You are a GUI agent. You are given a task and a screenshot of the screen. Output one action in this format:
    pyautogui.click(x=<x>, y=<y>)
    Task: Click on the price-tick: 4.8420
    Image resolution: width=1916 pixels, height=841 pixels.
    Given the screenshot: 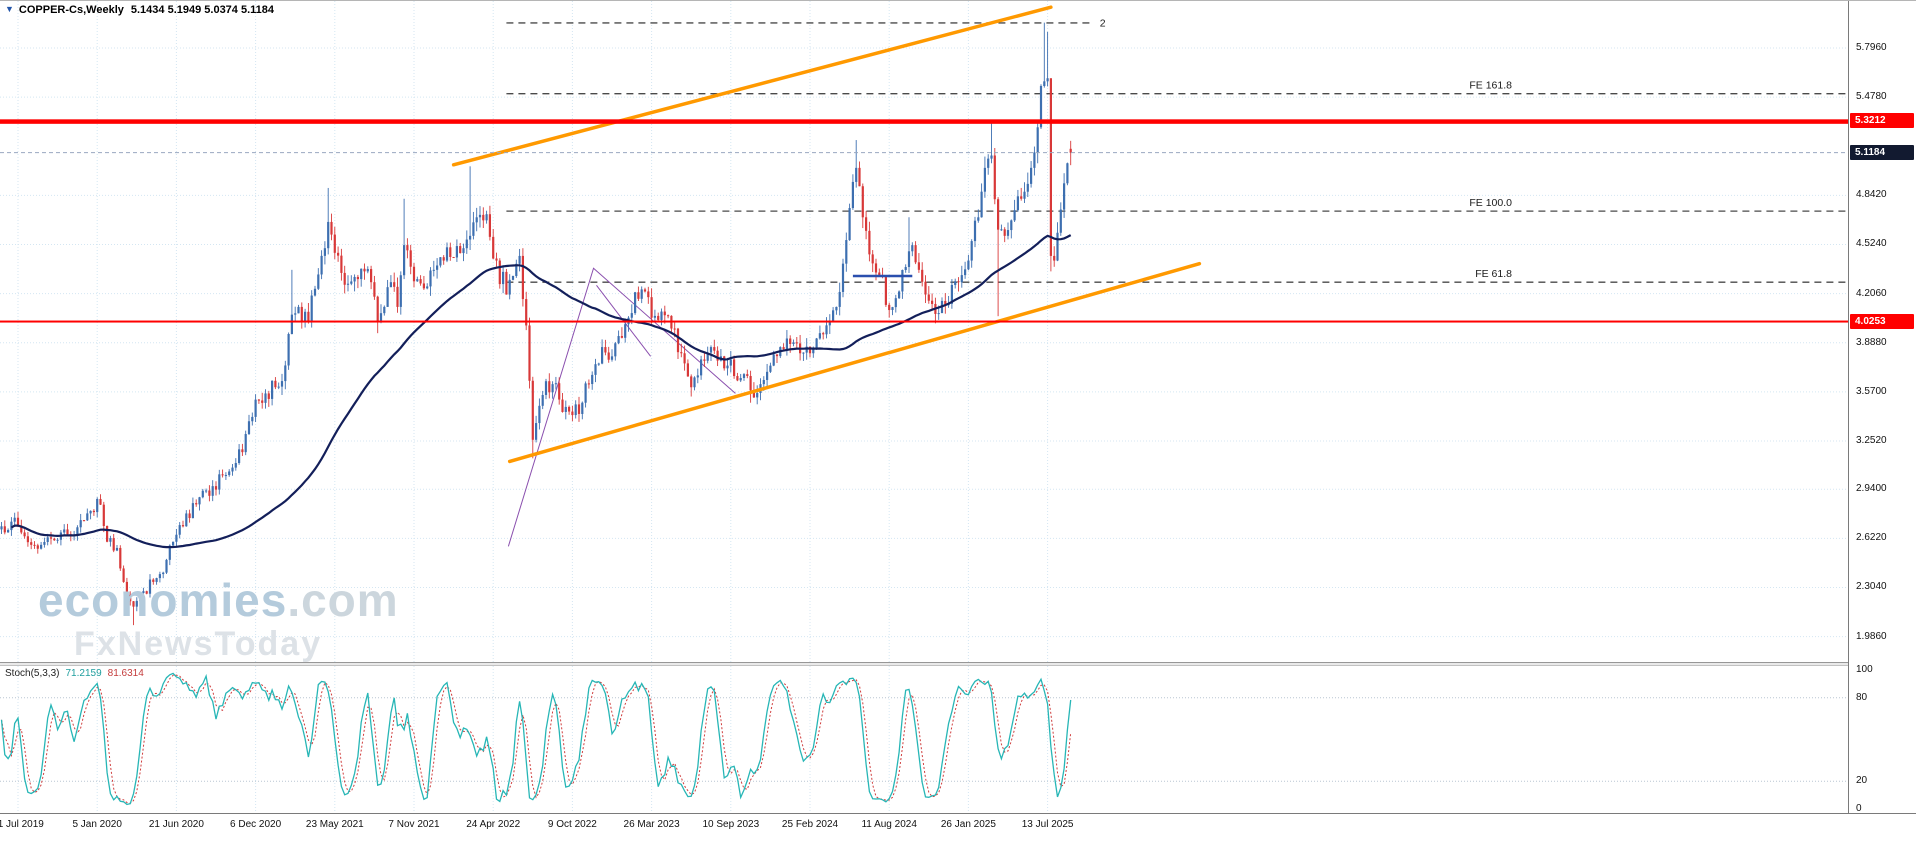 What is the action you would take?
    pyautogui.click(x=1871, y=195)
    